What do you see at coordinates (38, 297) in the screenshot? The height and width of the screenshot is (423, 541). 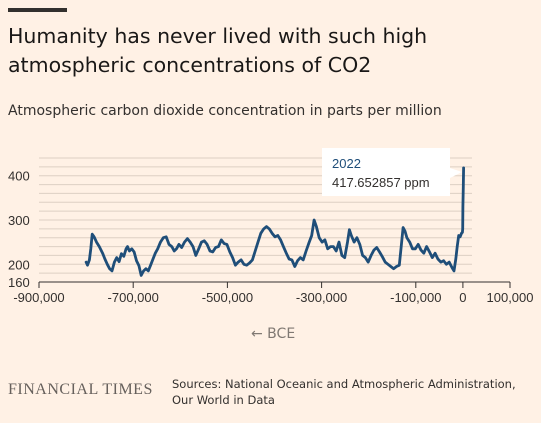 I see `x-tick-label: -900,000` at bounding box center [38, 297].